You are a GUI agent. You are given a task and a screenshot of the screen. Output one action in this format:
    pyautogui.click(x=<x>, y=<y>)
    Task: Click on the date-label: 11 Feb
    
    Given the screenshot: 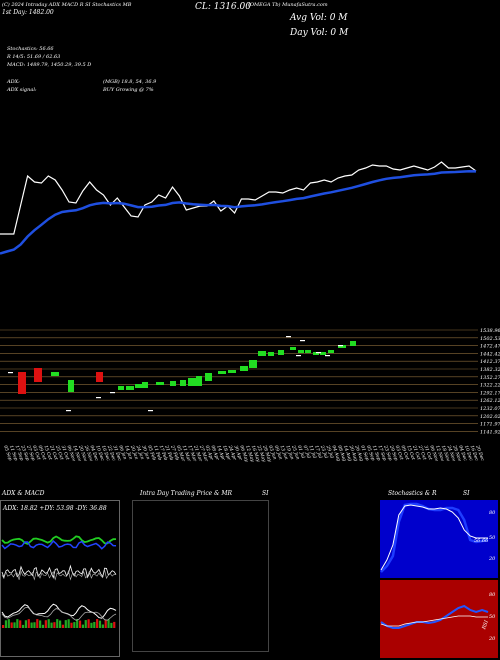 What is the action you would take?
    pyautogui.click(x=157, y=453)
    